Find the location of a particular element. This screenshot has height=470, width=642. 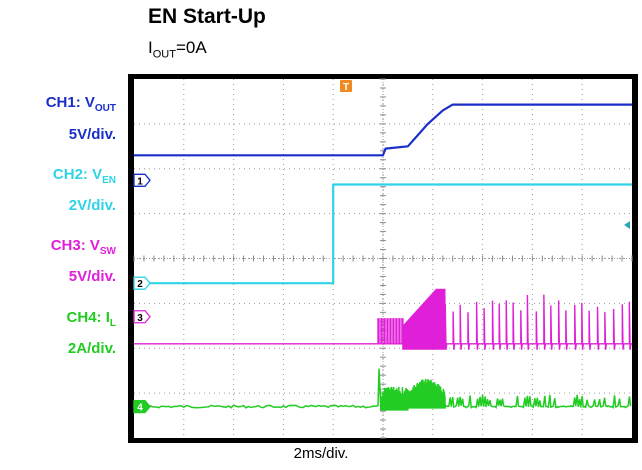

ch4-ground-marker: 4 is located at coordinates (142, 406).